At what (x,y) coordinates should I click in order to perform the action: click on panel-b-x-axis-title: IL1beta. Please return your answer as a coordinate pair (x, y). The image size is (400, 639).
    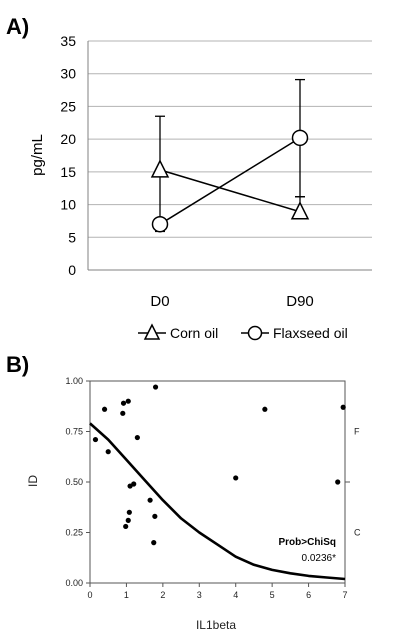
    Looking at the image, I should click on (216, 625).